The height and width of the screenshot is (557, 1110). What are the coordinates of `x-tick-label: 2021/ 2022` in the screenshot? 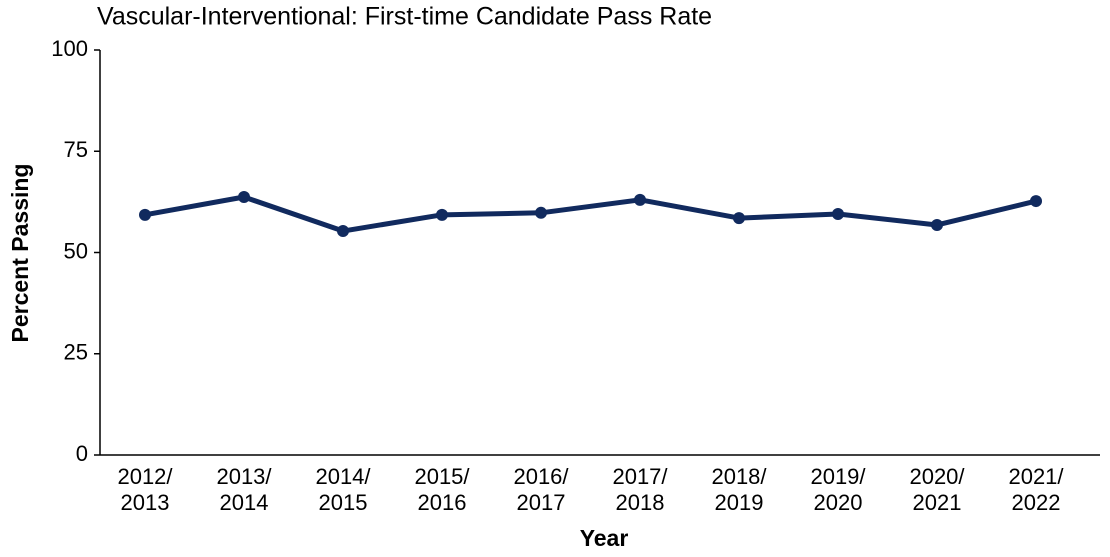 It's located at (1036, 489).